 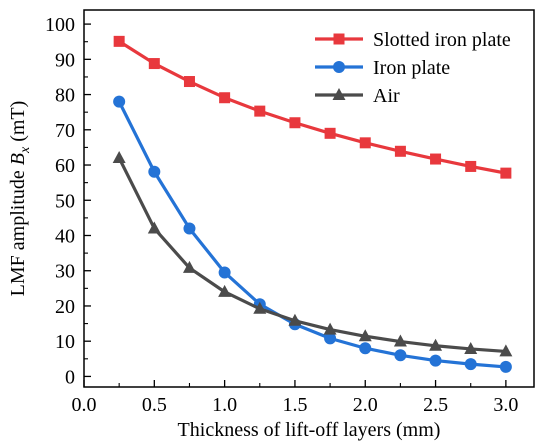 What do you see at coordinates (309, 430) in the screenshot?
I see `x-axis-title: Thickness of lift-off layers (mm)` at bounding box center [309, 430].